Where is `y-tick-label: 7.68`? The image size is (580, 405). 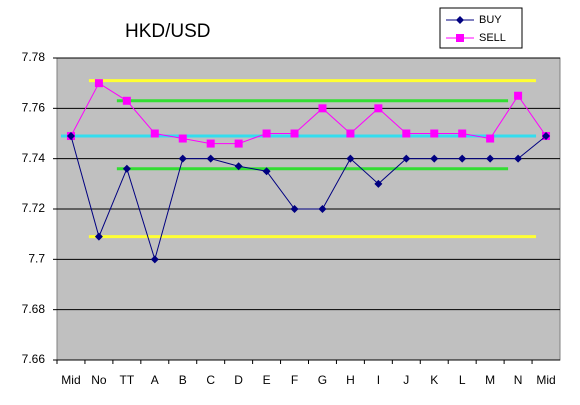
y-tick-label: 7.68 is located at coordinates (34, 309).